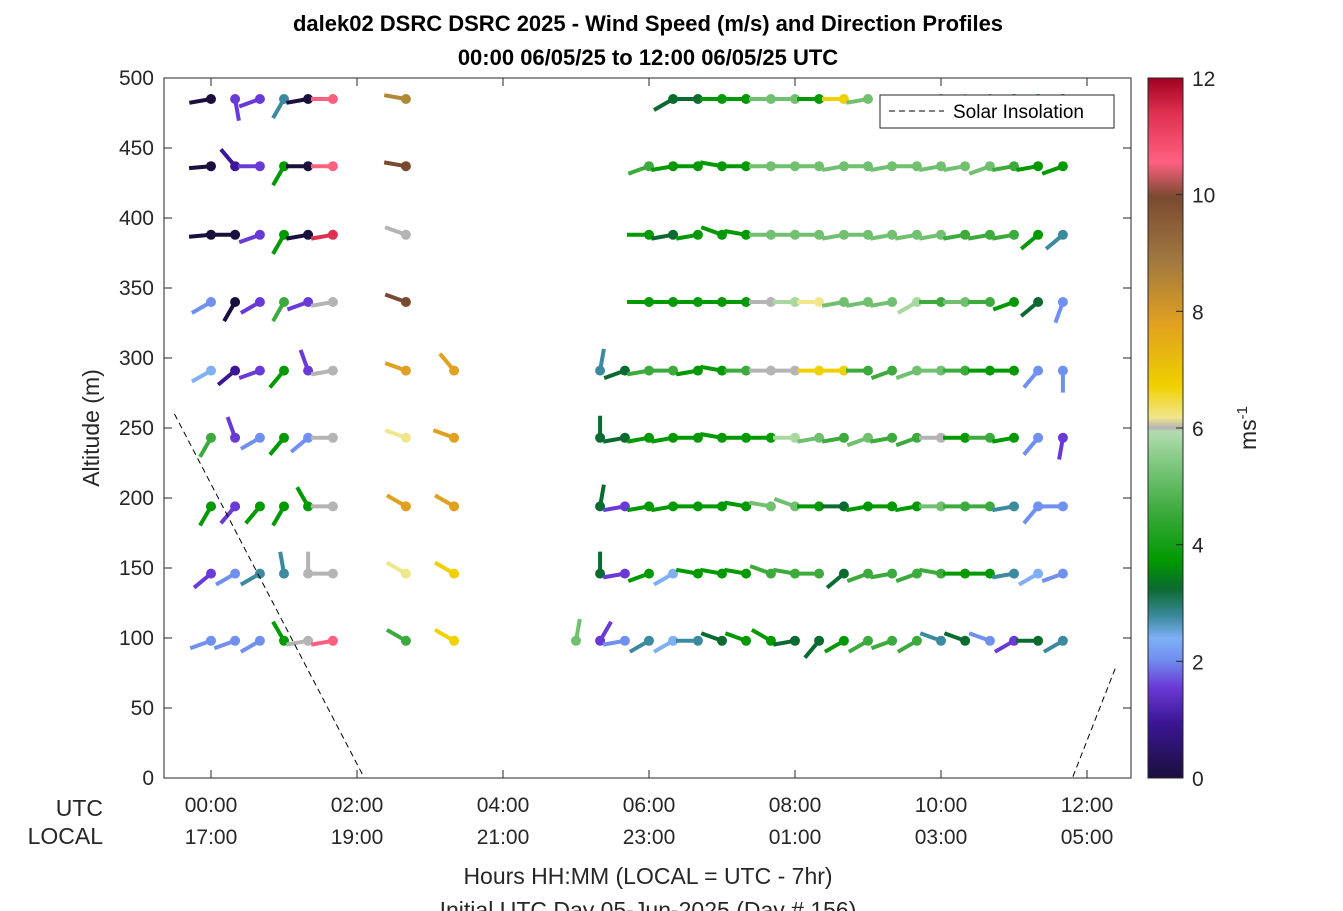 This screenshot has height=911, width=1343. What do you see at coordinates (795, 837) in the screenshot?
I see `x-tick-label-local: 01:00` at bounding box center [795, 837].